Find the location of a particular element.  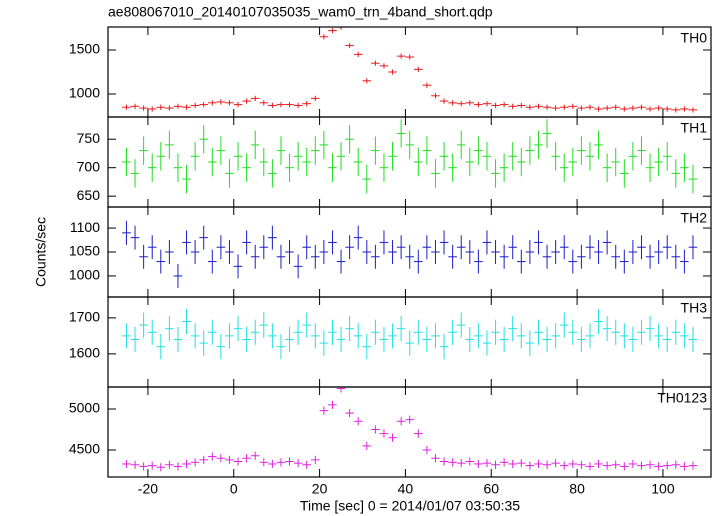

panel-label: TH2 is located at coordinates (694, 218).